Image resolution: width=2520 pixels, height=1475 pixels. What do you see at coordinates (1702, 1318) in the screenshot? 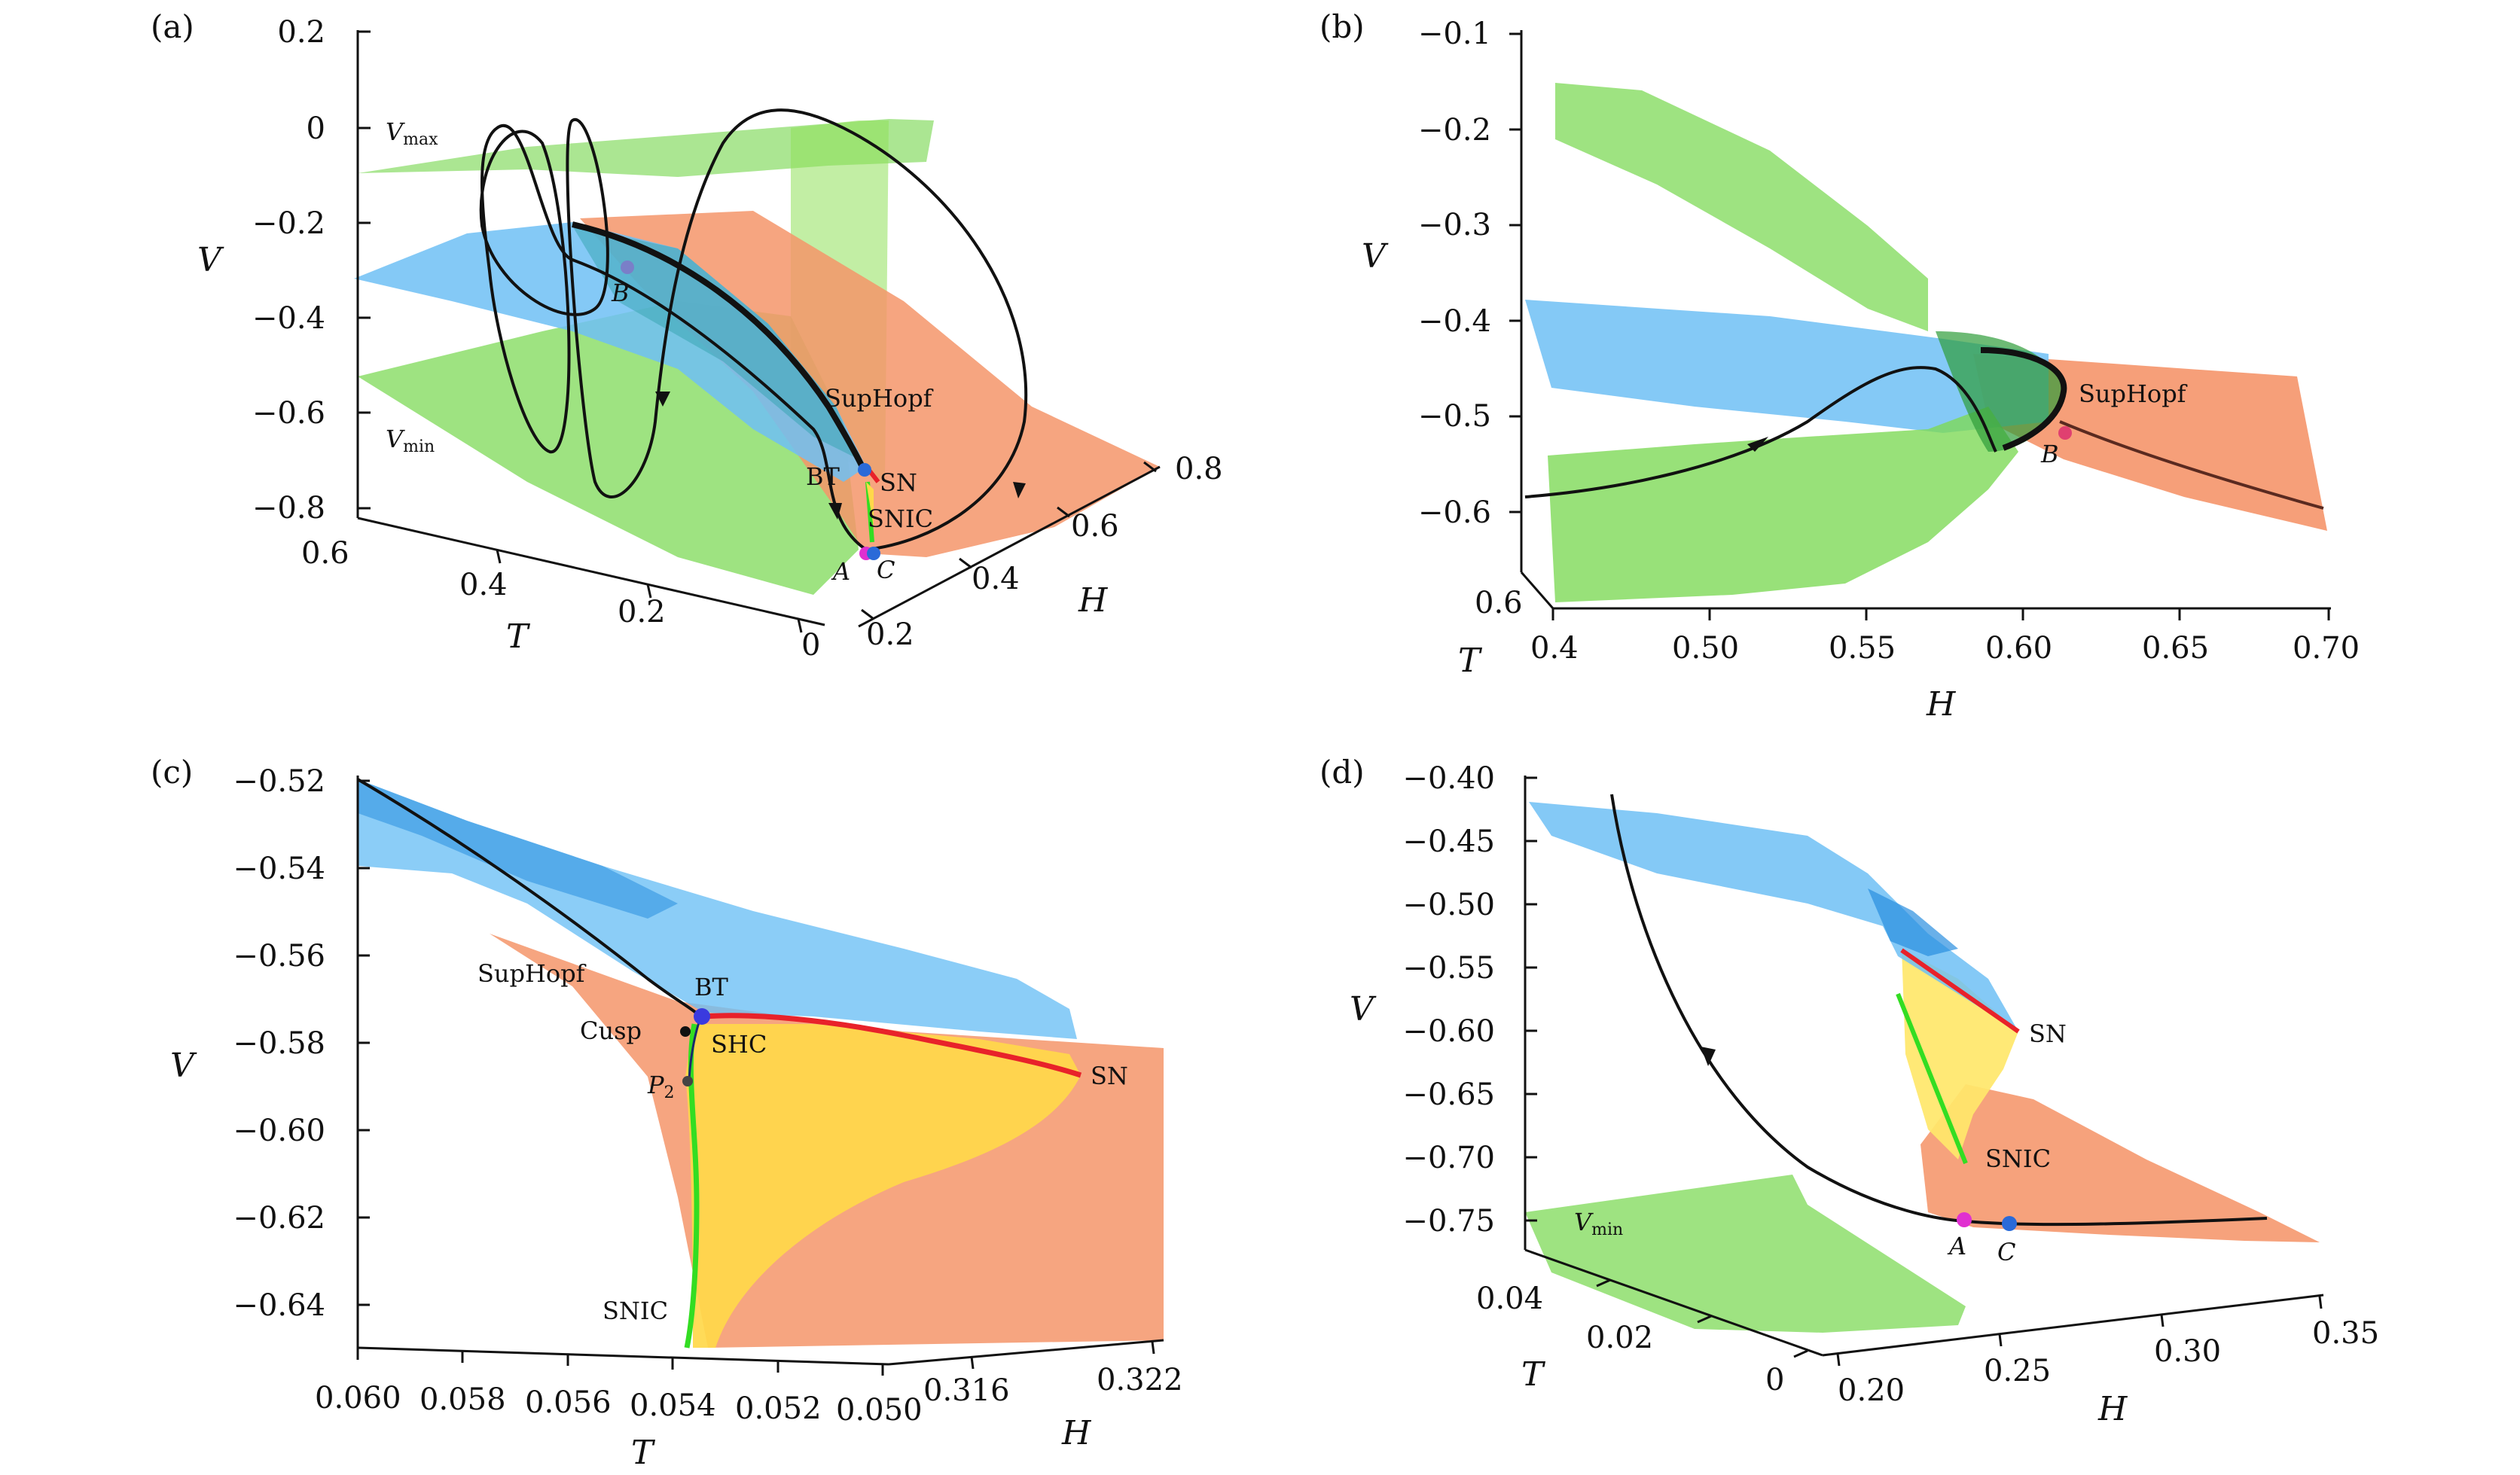
I see `t-ticks-d` at bounding box center [1702, 1318].